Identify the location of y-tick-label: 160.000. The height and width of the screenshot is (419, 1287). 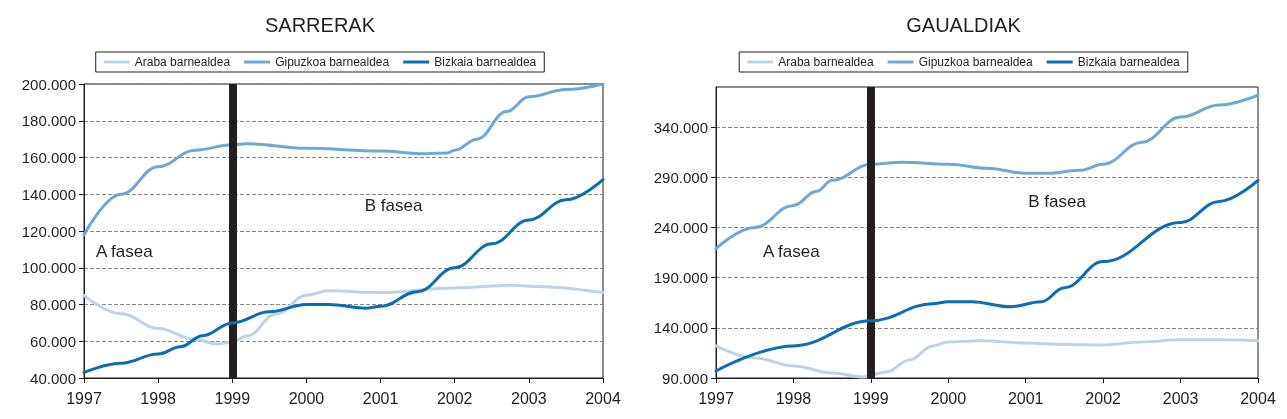
(48, 157).